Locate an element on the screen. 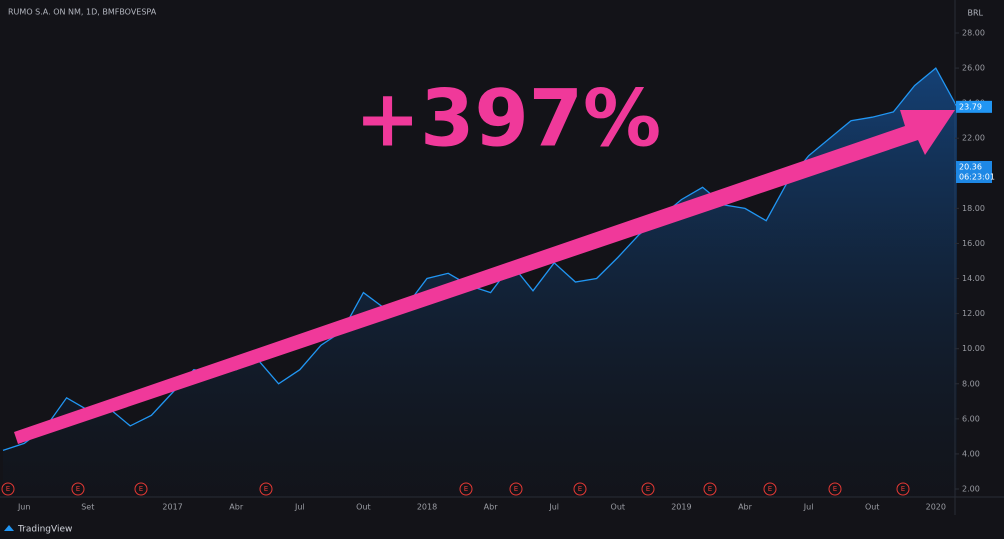 The width and height of the screenshot is (1004, 539). countdown-box is located at coordinates (974, 171).